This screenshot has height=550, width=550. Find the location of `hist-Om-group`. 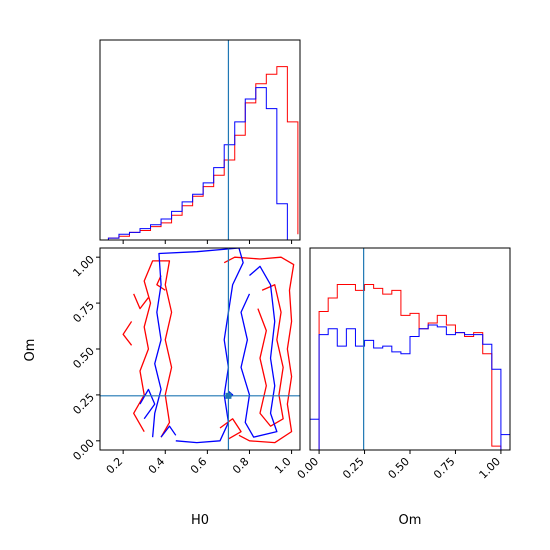

hist-Om-group is located at coordinates (410, 367).